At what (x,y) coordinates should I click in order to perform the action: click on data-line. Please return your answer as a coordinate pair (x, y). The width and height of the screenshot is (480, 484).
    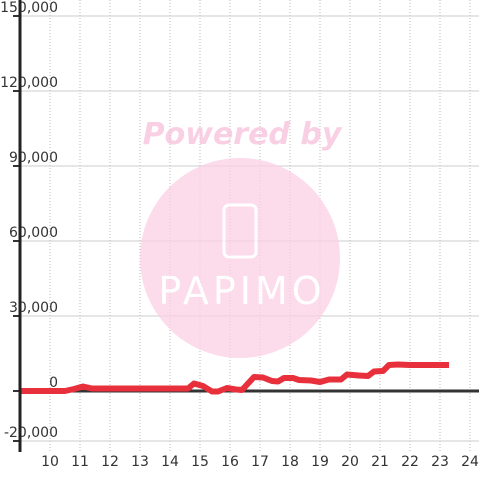
    Looking at the image, I should click on (234, 378).